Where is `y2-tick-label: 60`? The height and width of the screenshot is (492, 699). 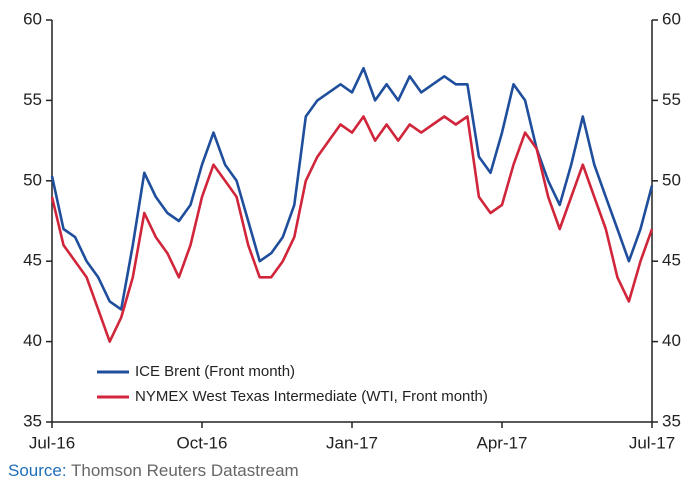 y2-tick-label: 60 is located at coordinates (671, 18).